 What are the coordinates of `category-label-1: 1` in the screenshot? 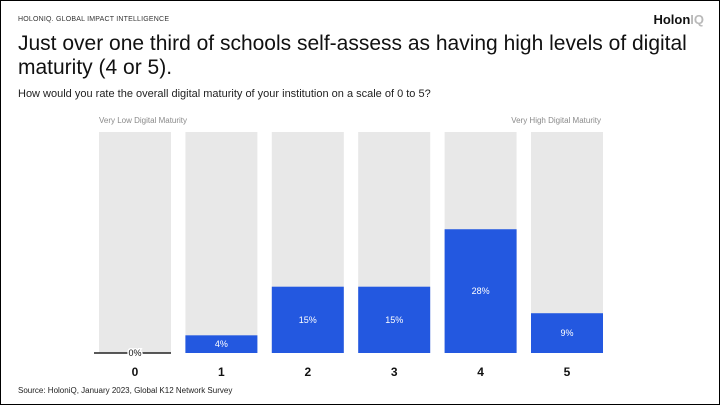 It's located at (221, 372).